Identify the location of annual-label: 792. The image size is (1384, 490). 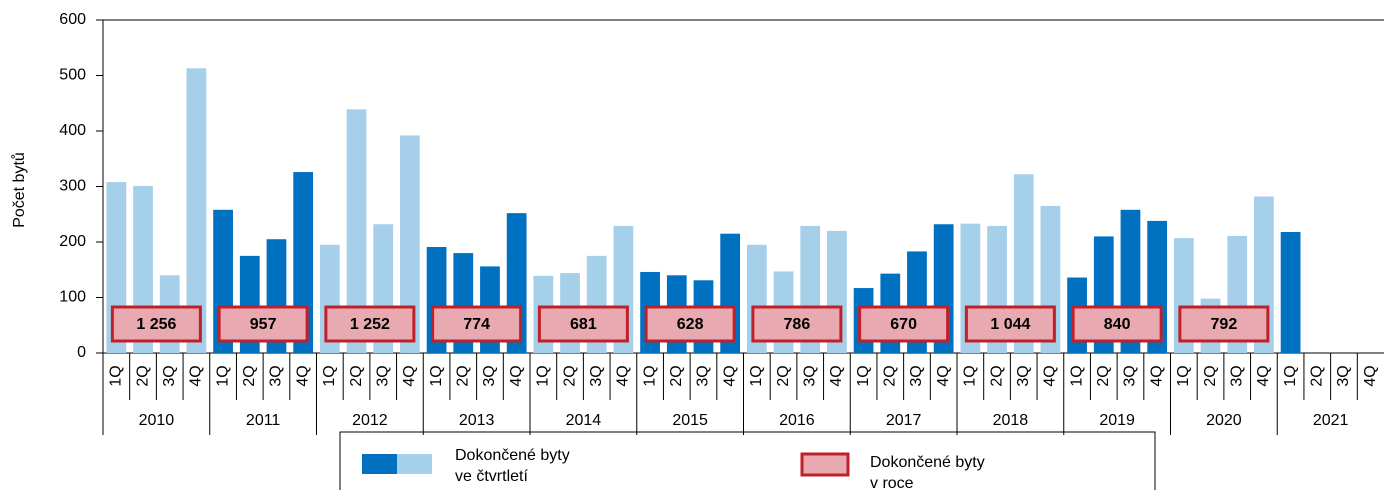
(1224, 324).